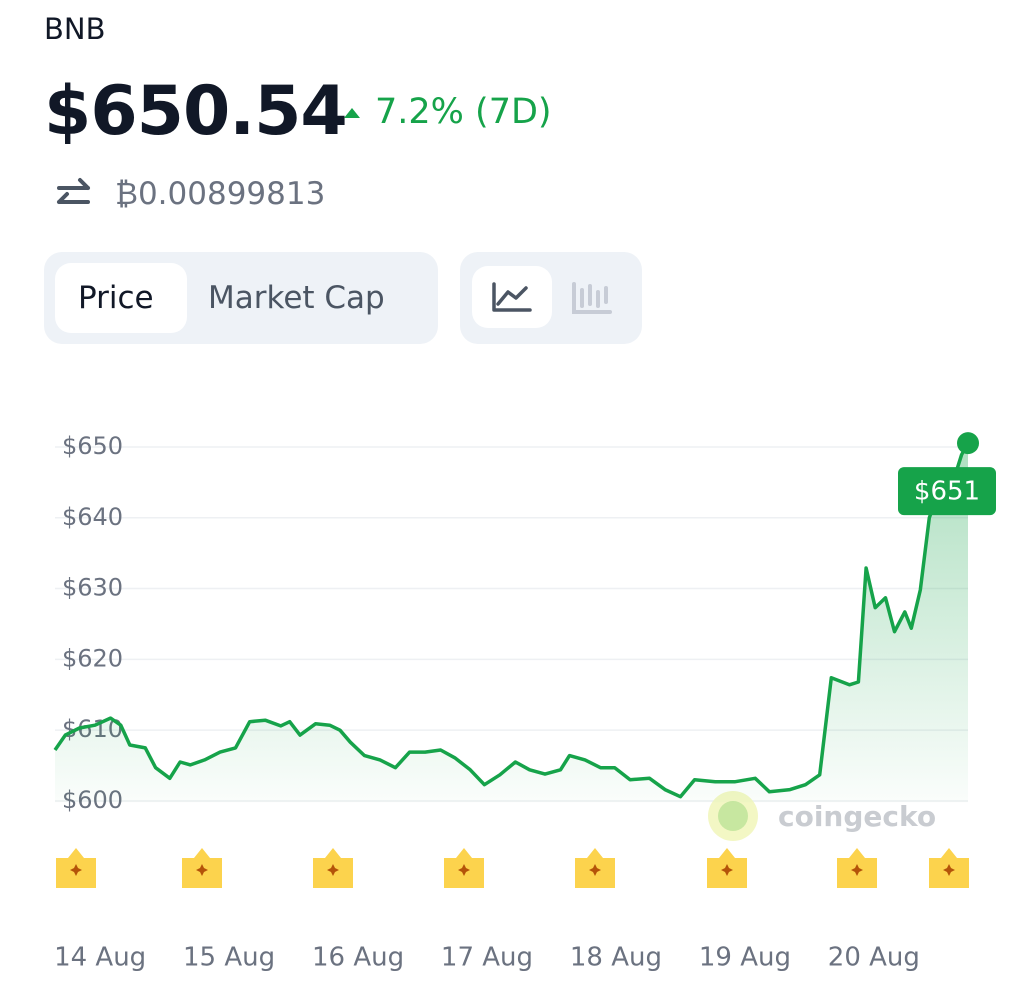  Describe the element at coordinates (352, 113) in the screenshot. I see `up-arrow` at that location.